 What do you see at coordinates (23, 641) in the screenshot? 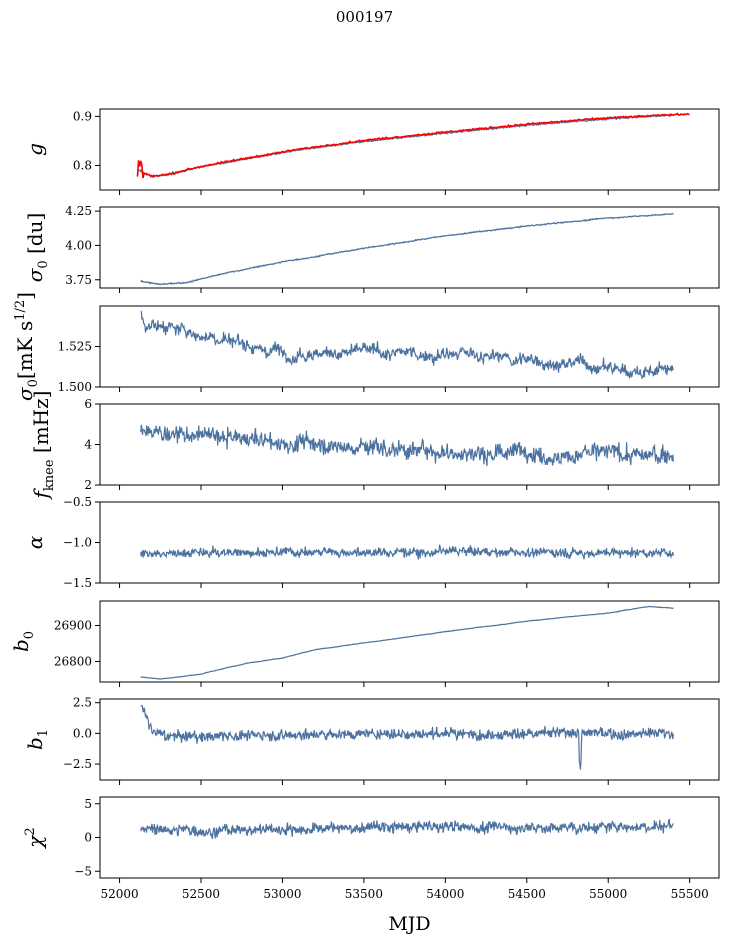
I see `ylabel-panel-6: b0` at bounding box center [23, 641].